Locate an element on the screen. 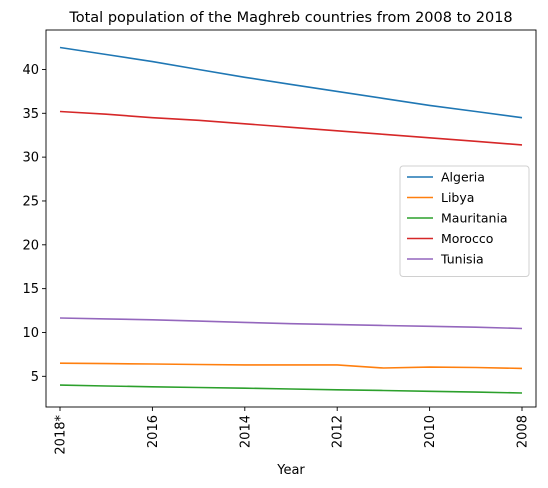  series-line-morocco is located at coordinates (291, 128).